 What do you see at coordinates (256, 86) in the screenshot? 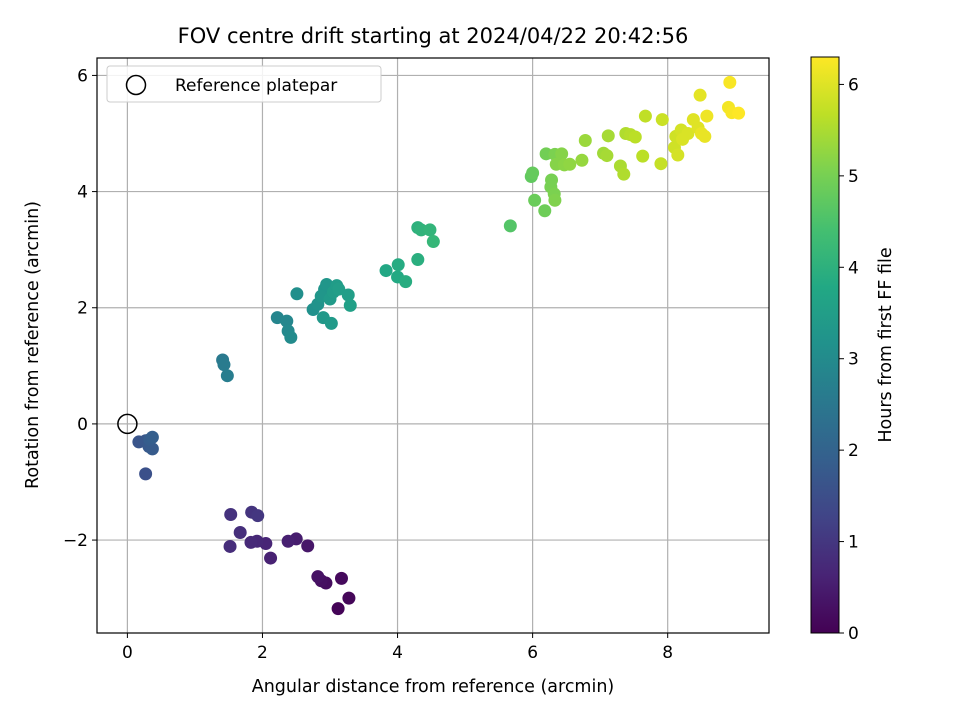
I see `legend-reference-label: Reference platepar` at bounding box center [256, 86].